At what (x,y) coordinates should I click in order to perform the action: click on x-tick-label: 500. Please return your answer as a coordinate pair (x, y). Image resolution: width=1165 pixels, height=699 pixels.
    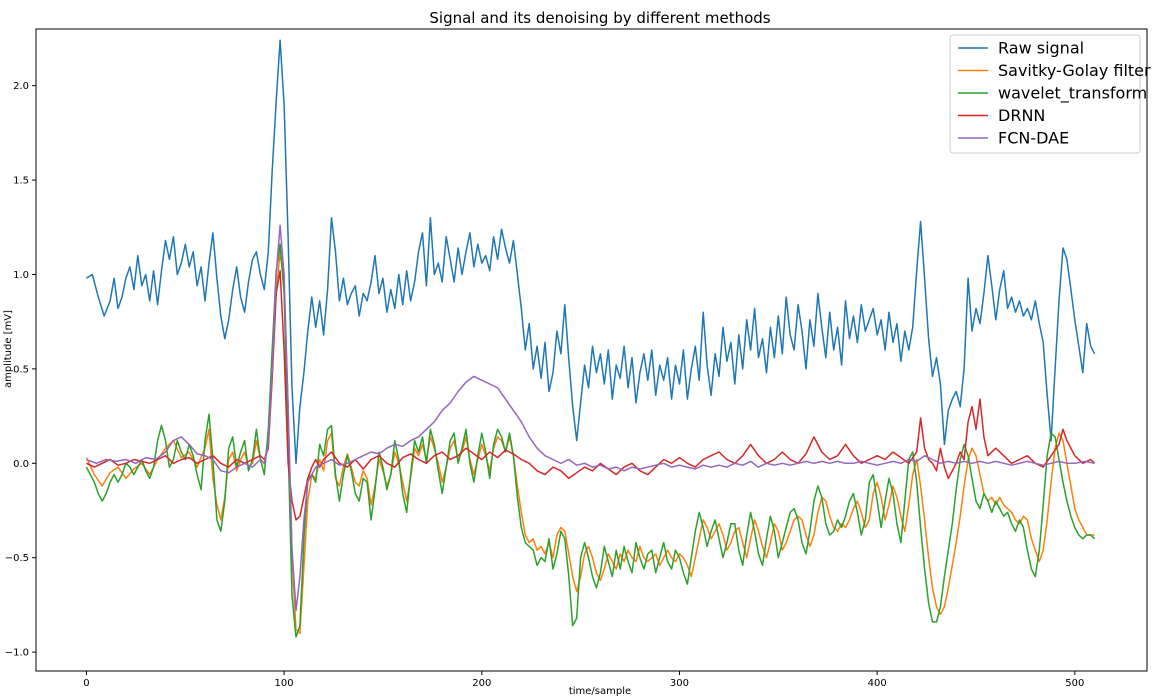
    Looking at the image, I should click on (1074, 683).